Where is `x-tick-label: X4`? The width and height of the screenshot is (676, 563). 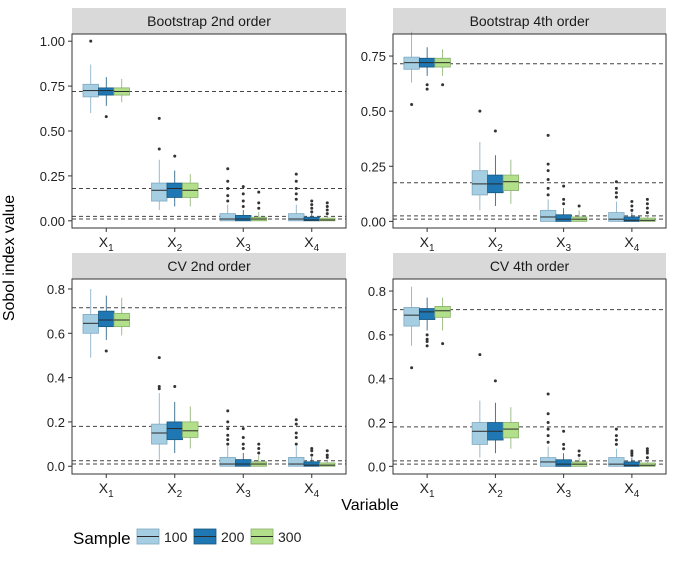
x-tick-label: X4 is located at coordinates (311, 490).